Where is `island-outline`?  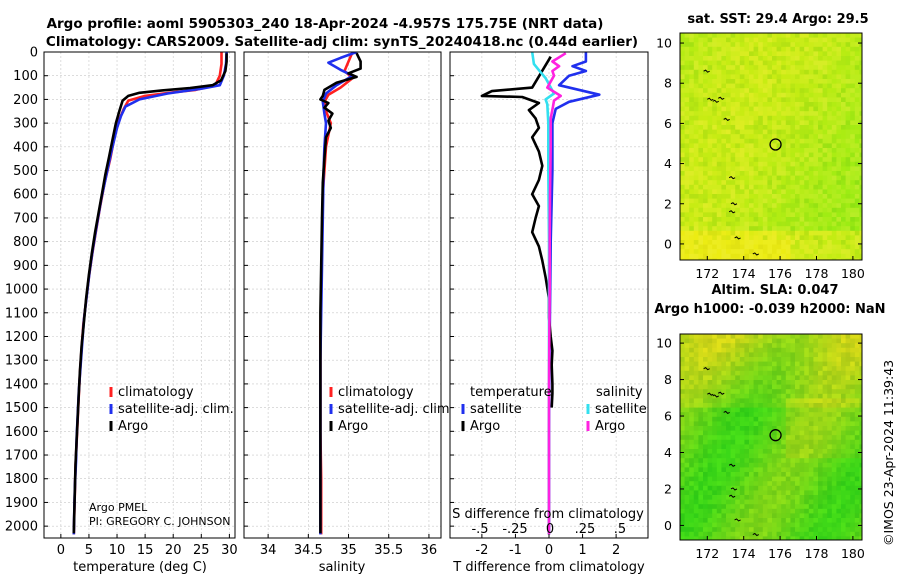
island-outline is located at coordinates (734, 204).